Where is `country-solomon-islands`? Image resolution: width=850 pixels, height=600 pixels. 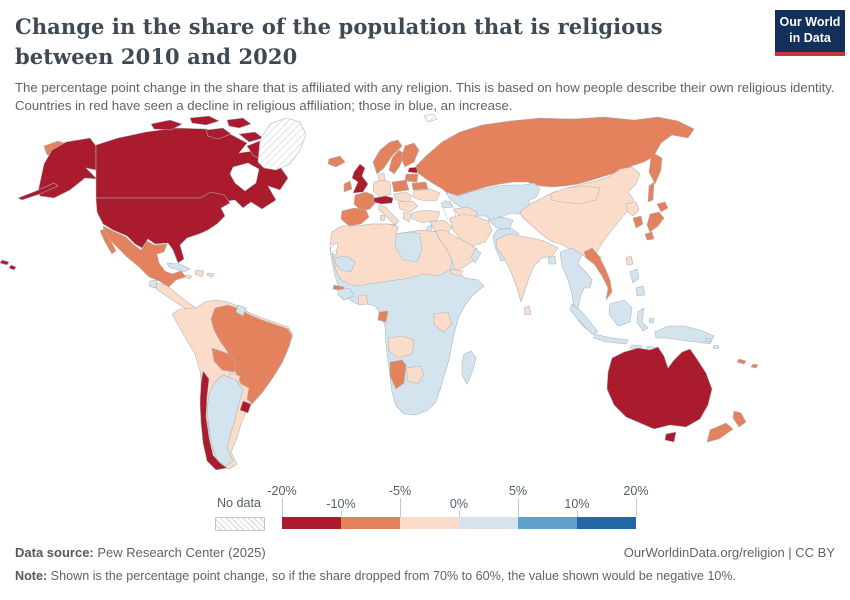
country-solomon-islands is located at coordinates (708, 340).